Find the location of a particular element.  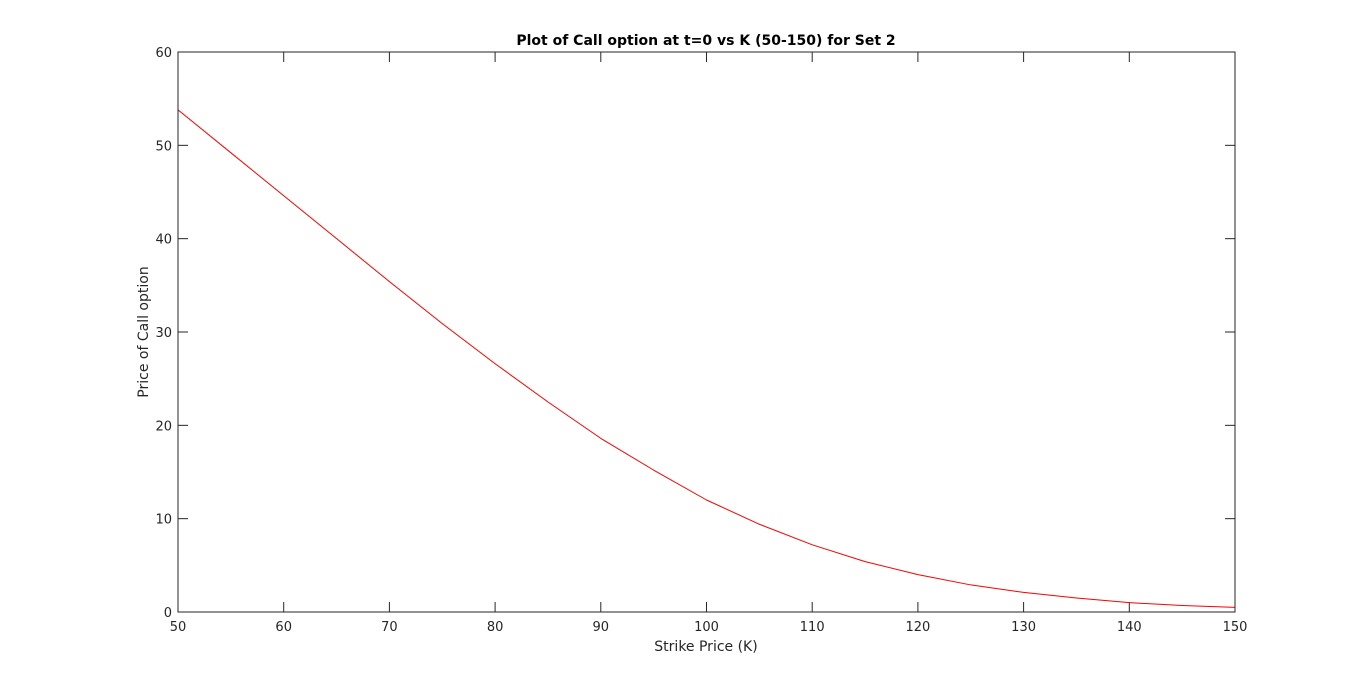

x-tick-label: 90 is located at coordinates (601, 627).